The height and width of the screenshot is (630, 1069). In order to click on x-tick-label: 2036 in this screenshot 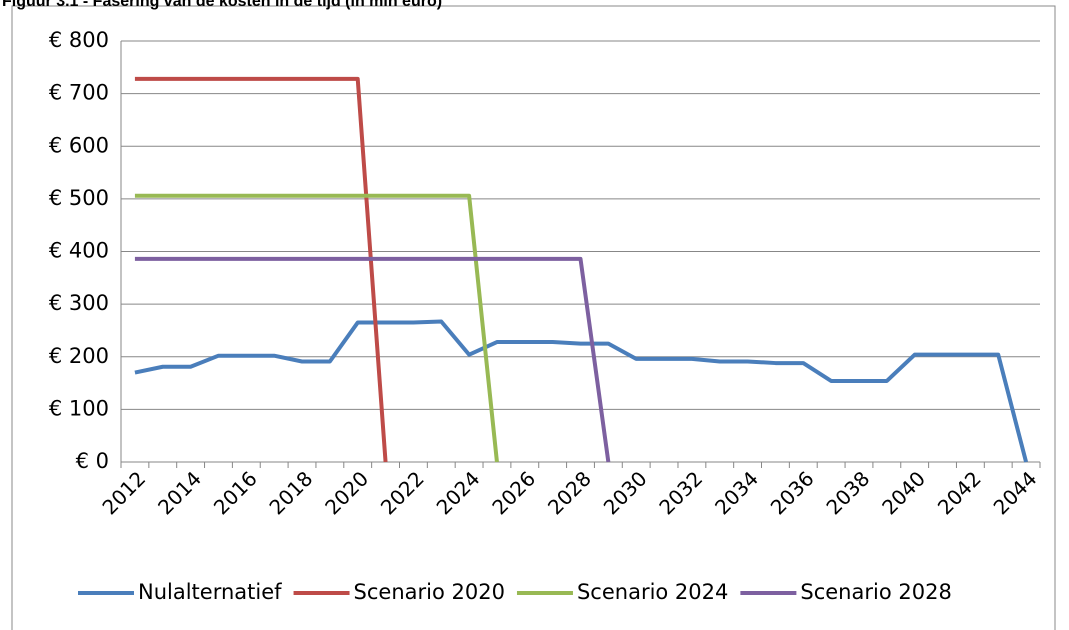, I will do `click(792, 492)`.